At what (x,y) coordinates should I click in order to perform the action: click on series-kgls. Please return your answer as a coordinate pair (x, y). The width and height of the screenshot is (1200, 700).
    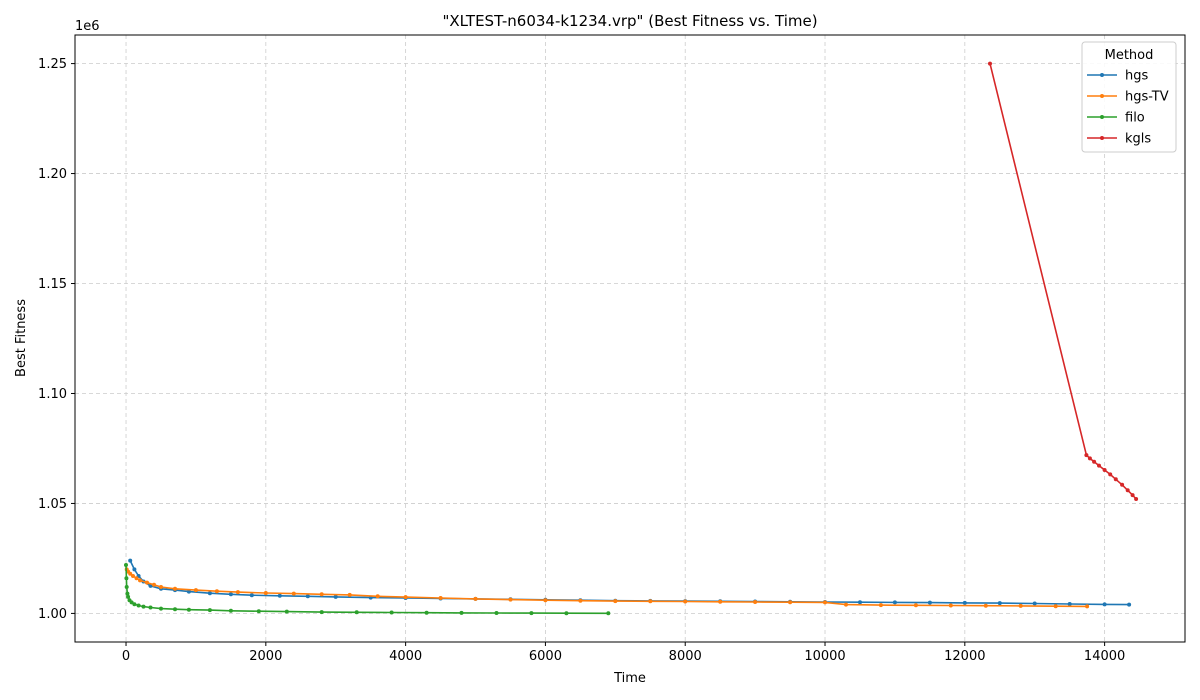
    Looking at the image, I should click on (1063, 281).